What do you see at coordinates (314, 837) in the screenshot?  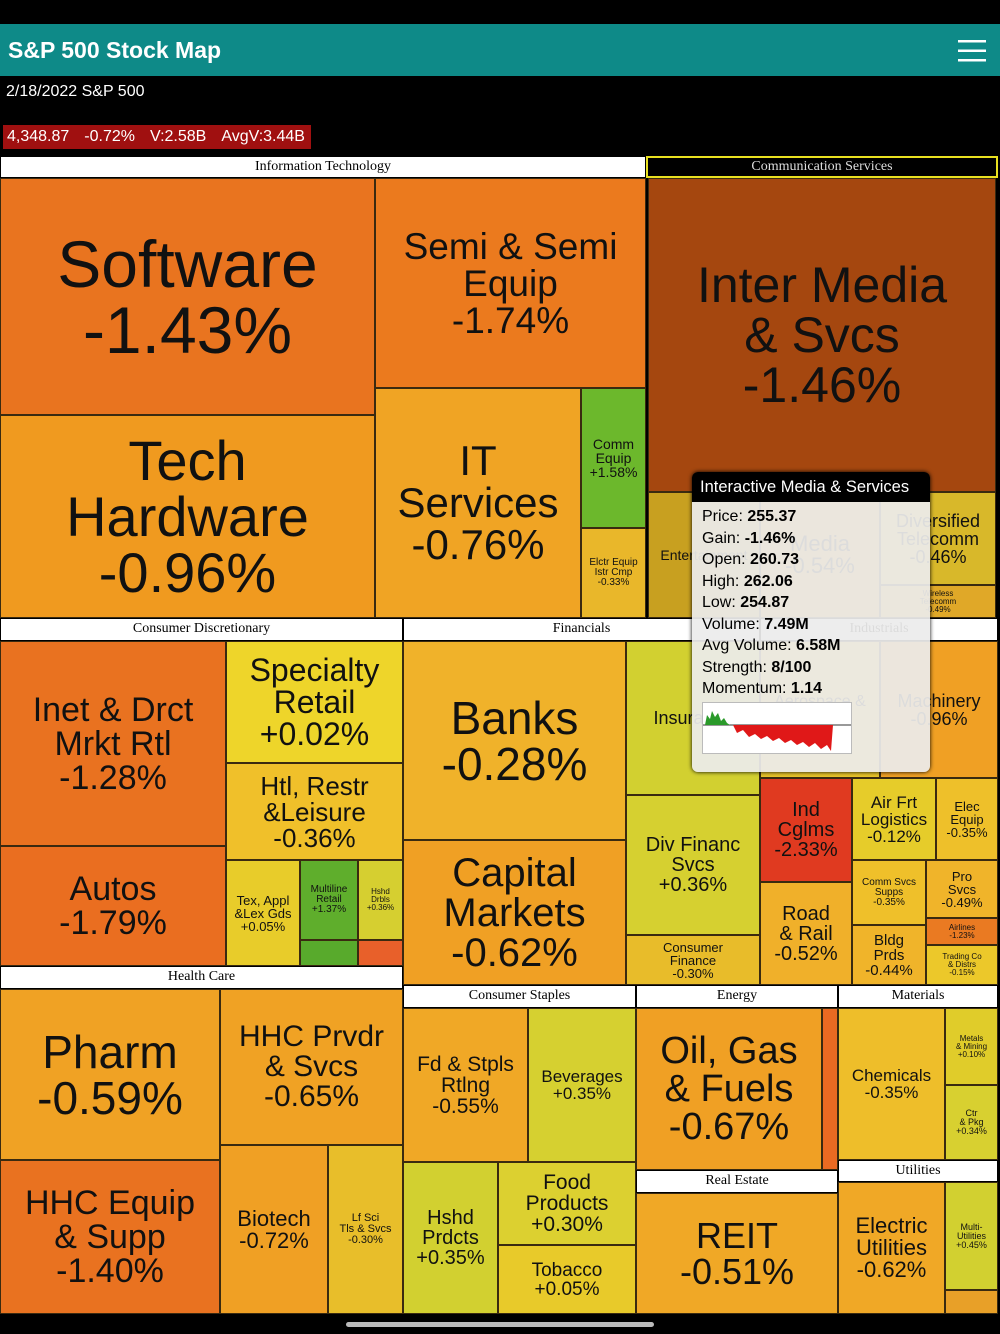 I see `tile-change: -0.36%` at bounding box center [314, 837].